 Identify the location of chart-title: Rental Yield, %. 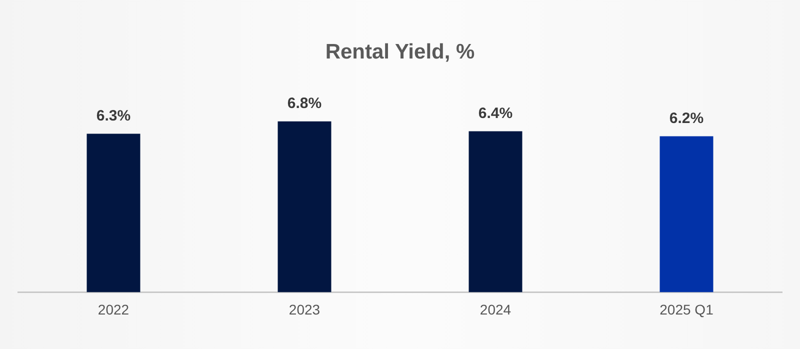
(400, 52).